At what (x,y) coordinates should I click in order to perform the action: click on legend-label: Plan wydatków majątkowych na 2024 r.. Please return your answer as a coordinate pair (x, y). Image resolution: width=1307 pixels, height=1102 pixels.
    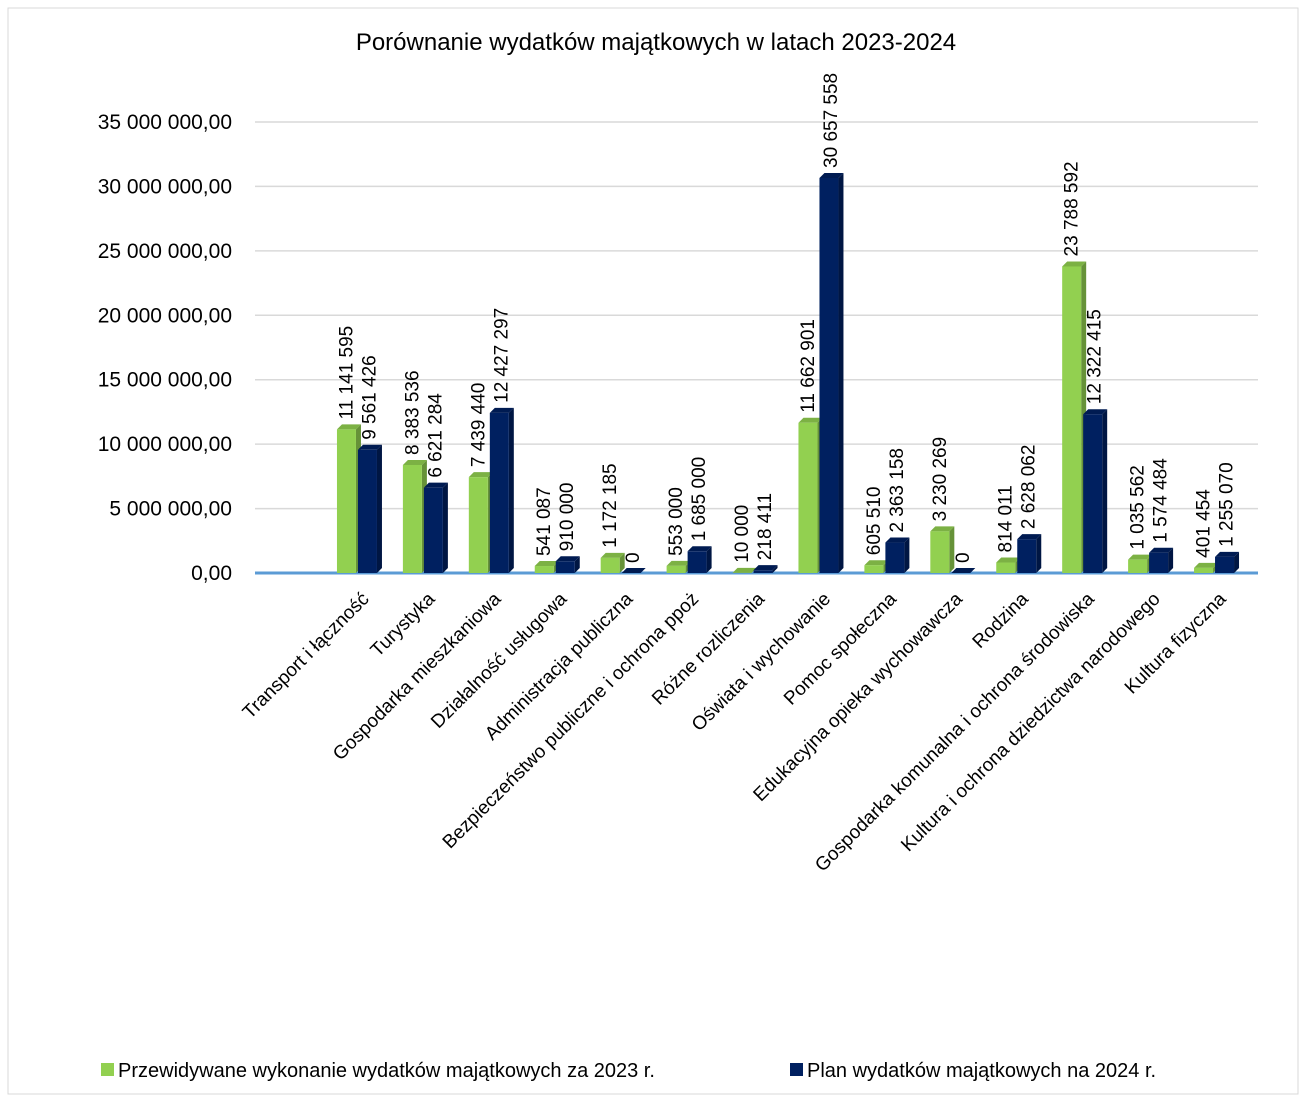
    Looking at the image, I should click on (981, 1071).